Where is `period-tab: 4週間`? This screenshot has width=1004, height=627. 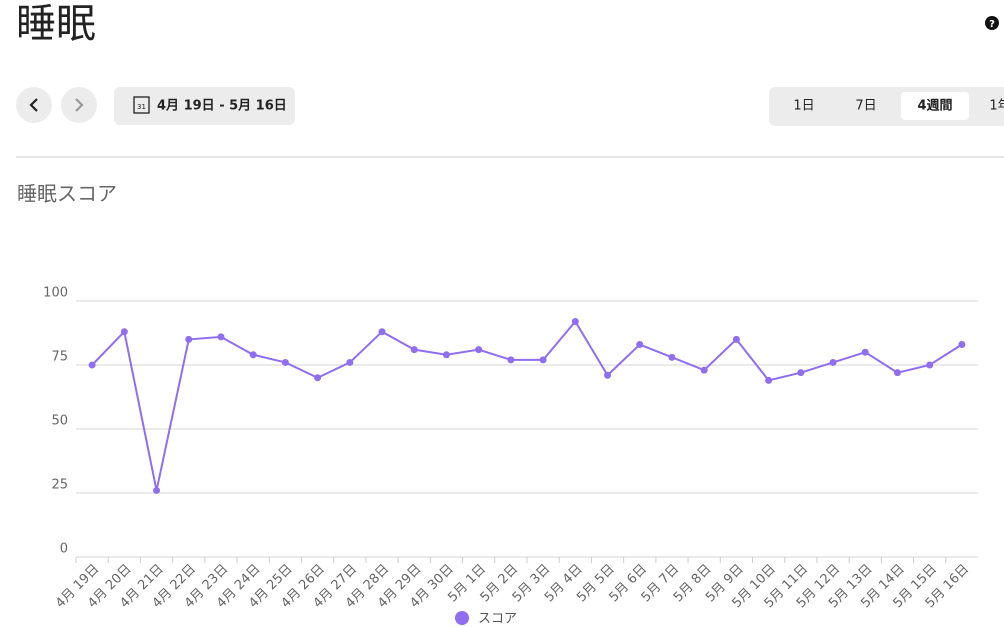
period-tab: 4週間 is located at coordinates (935, 106).